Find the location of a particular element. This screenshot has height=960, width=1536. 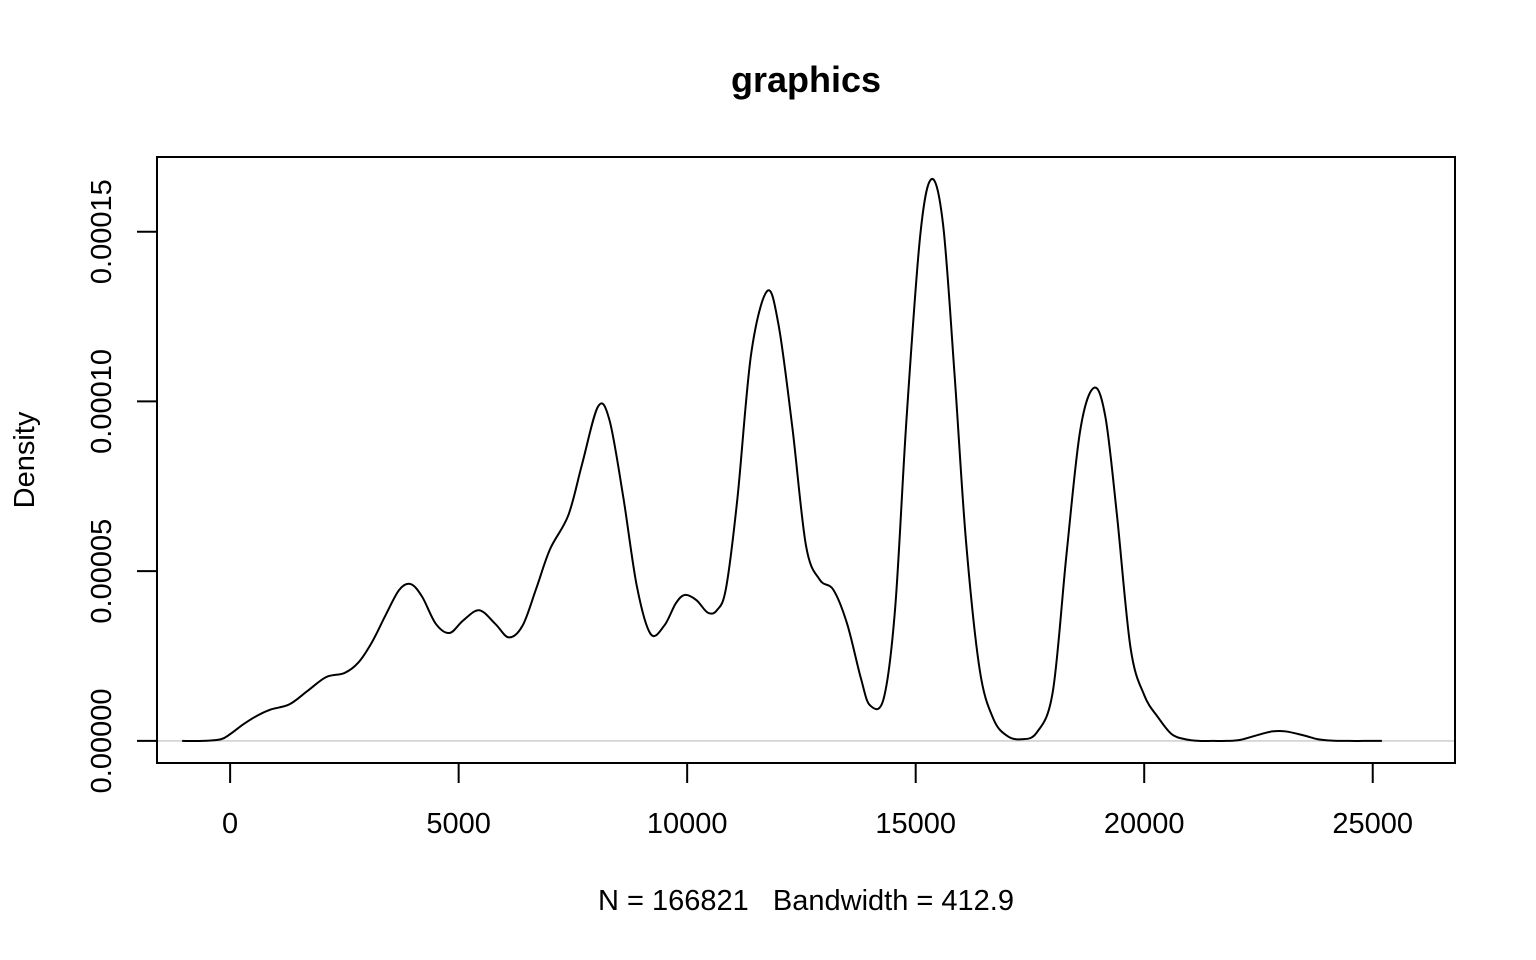

x-tick-label: 15000 is located at coordinates (915, 824).